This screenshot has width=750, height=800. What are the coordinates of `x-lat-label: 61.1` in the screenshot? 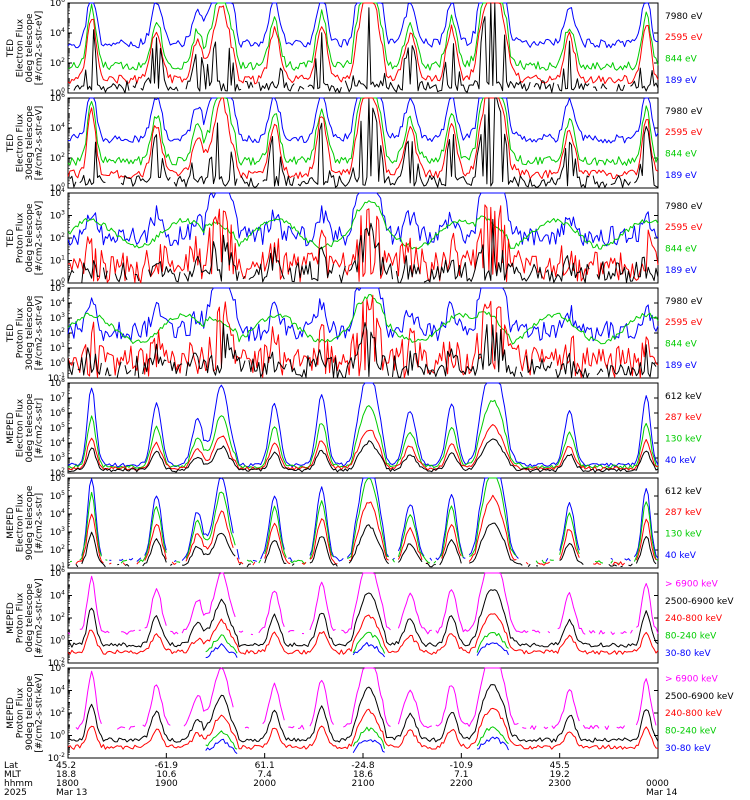 It's located at (265, 766).